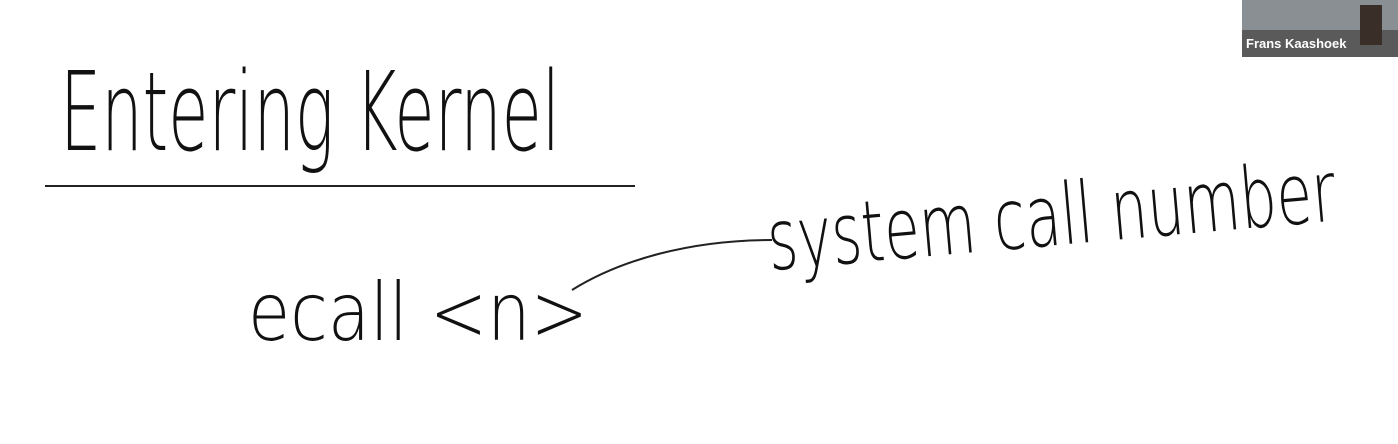 The width and height of the screenshot is (1398, 444). Describe the element at coordinates (672, 265) in the screenshot. I see `arrow-line` at that location.